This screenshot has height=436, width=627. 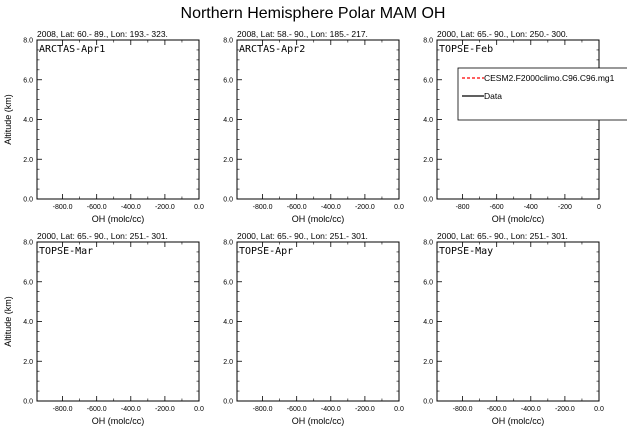 I want to click on panel-label: TOPSE-Mar, so click(x=66, y=251).